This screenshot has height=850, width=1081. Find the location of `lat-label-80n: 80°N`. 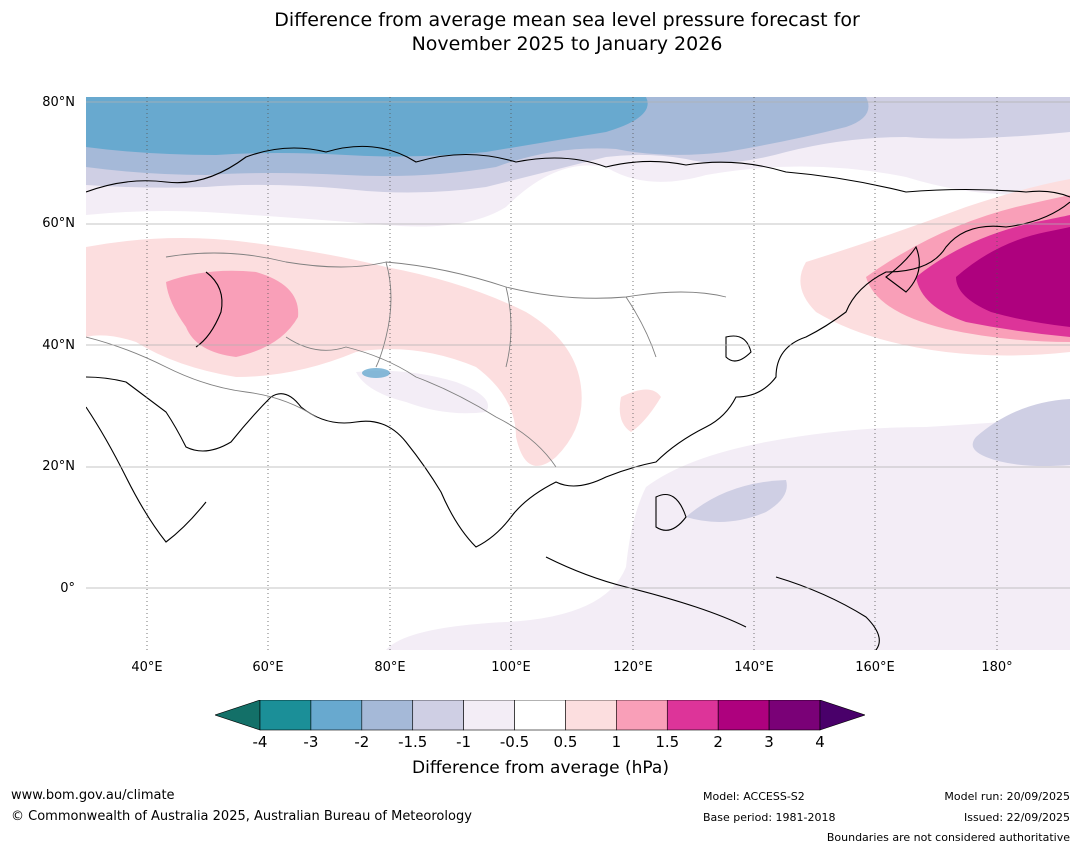

lat-label-80n: 80°N is located at coordinates (58, 102).